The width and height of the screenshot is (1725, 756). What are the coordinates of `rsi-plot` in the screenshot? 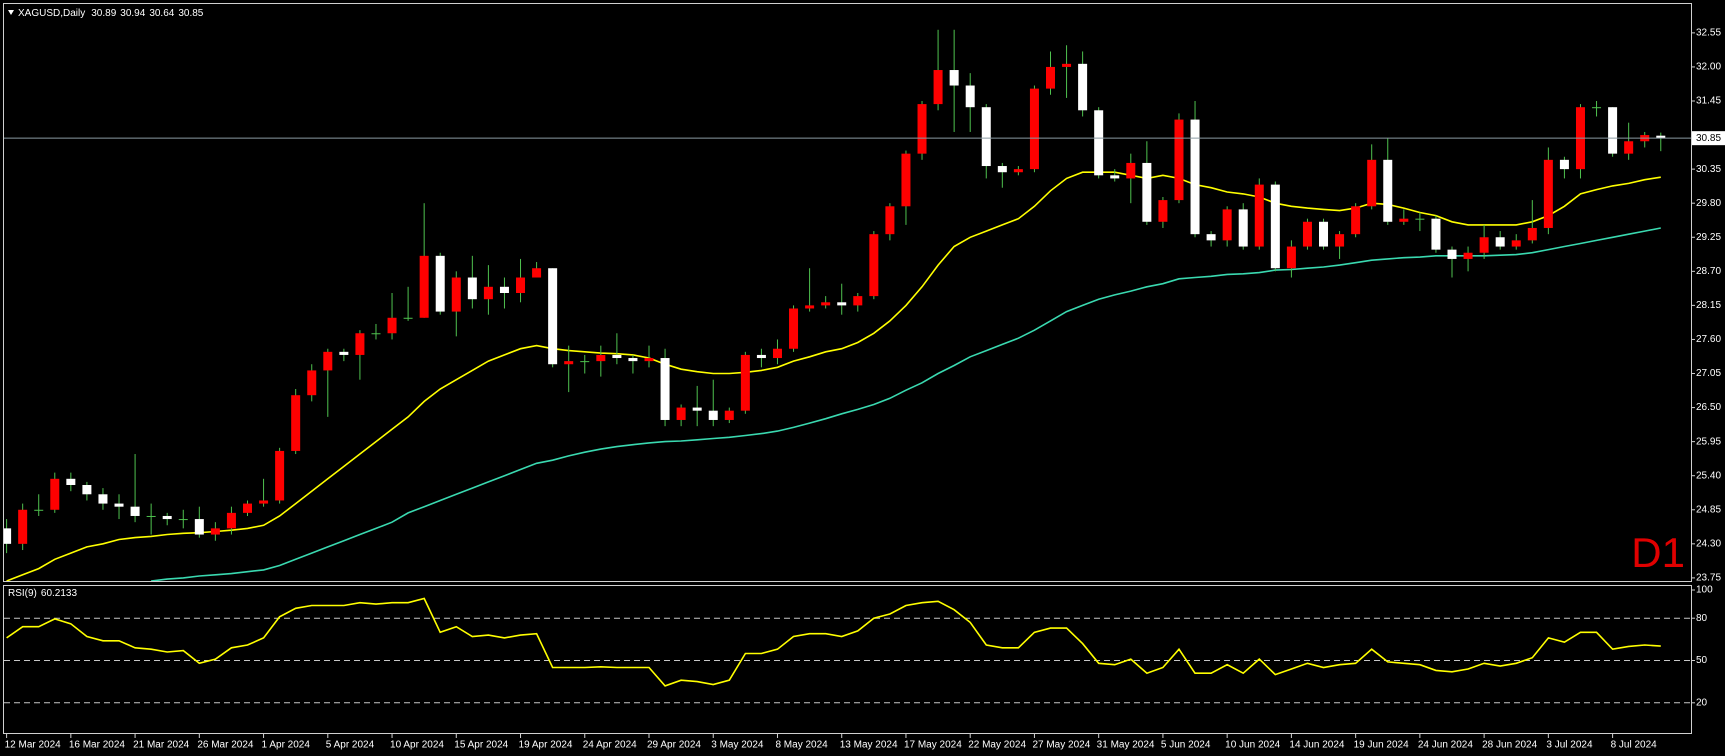 It's located at (847, 650).